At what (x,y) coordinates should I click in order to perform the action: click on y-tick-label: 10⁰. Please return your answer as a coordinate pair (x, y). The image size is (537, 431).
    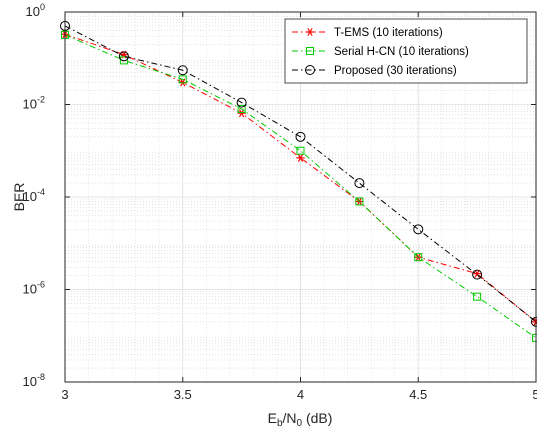
    Looking at the image, I should click on (35, 10).